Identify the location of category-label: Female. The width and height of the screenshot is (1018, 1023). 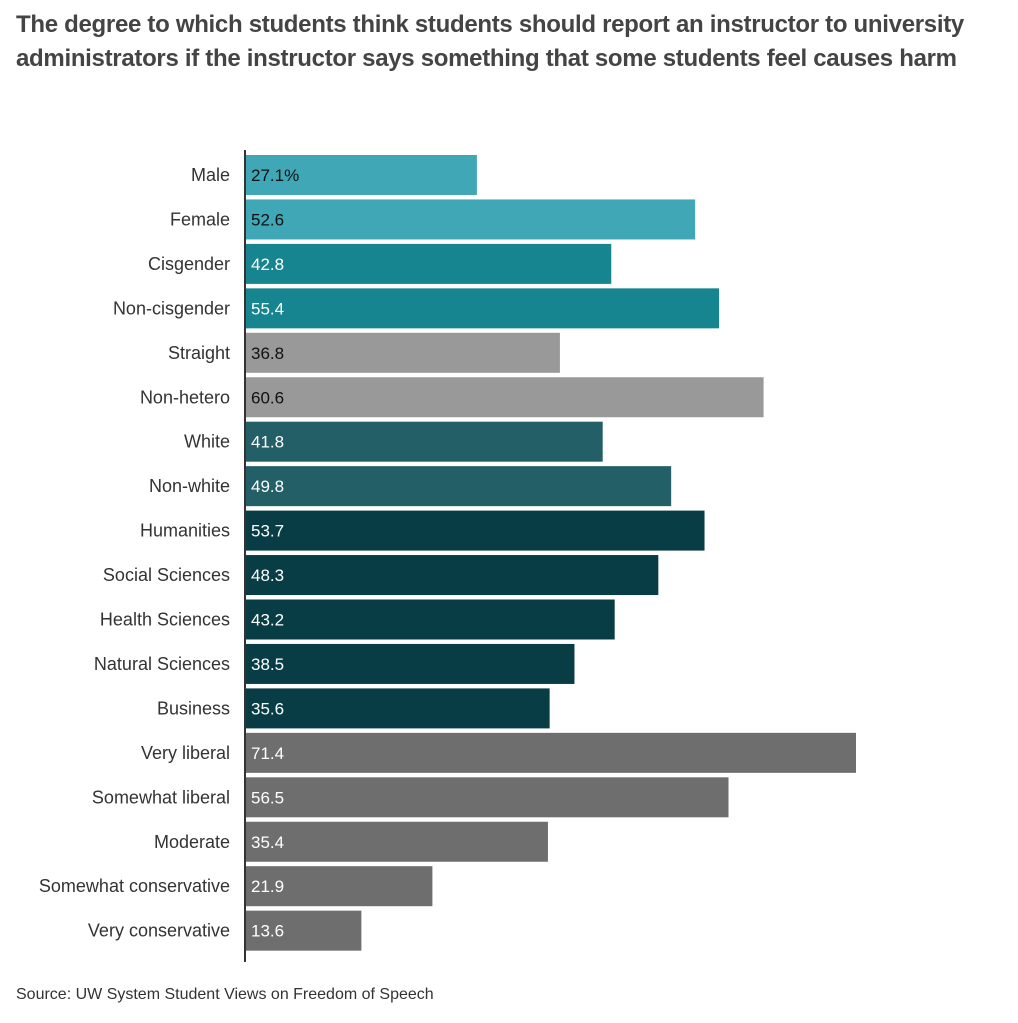
(200, 219).